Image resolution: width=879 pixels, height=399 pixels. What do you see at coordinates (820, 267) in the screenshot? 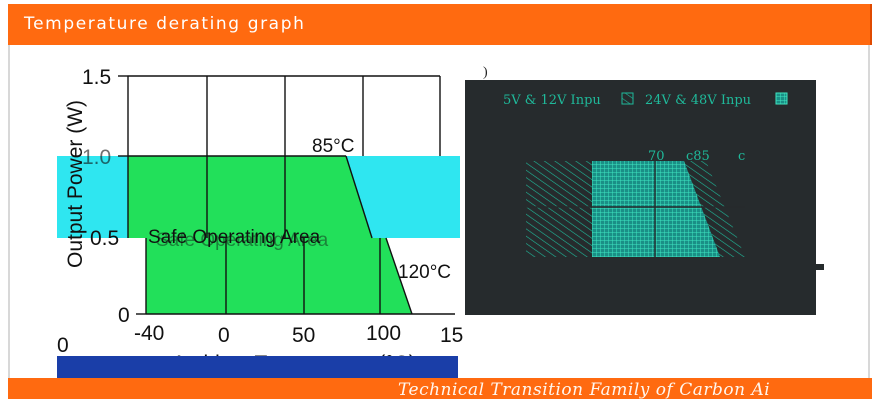
I see `dark-panel-step` at bounding box center [820, 267].